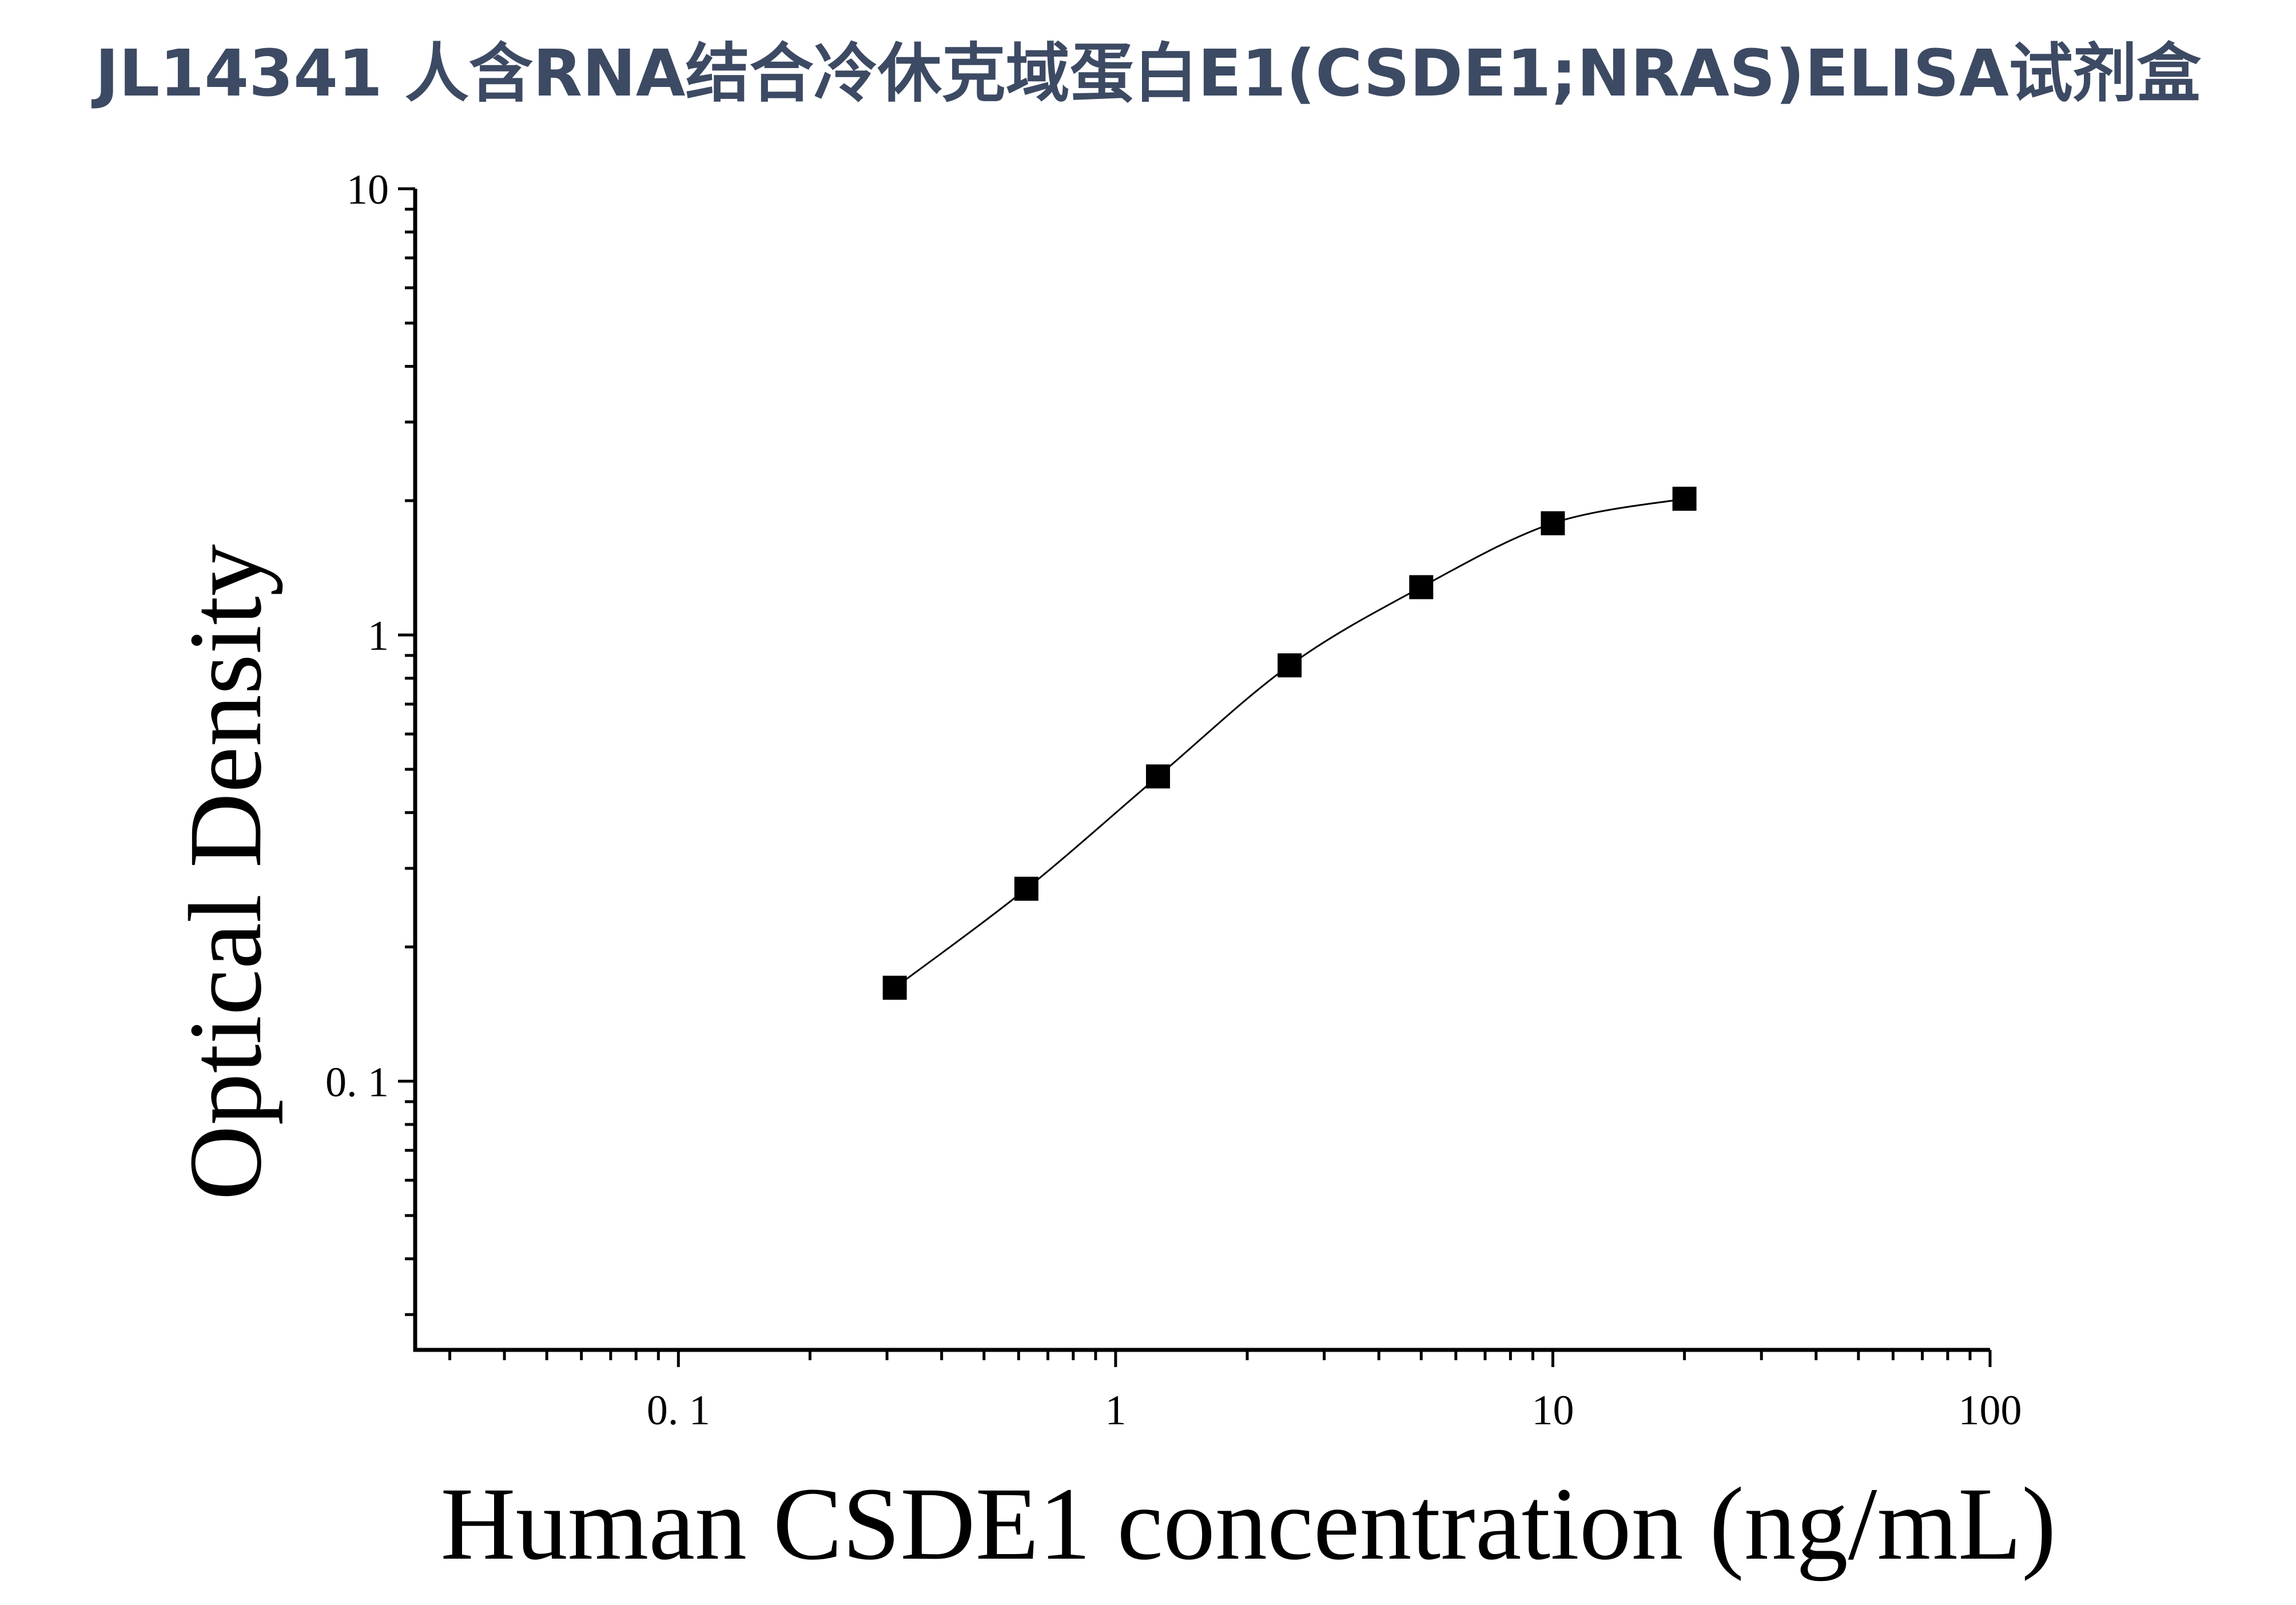 This screenshot has height=1605, width=2296. I want to click on x-tick-label: 1, so click(1115, 1410).